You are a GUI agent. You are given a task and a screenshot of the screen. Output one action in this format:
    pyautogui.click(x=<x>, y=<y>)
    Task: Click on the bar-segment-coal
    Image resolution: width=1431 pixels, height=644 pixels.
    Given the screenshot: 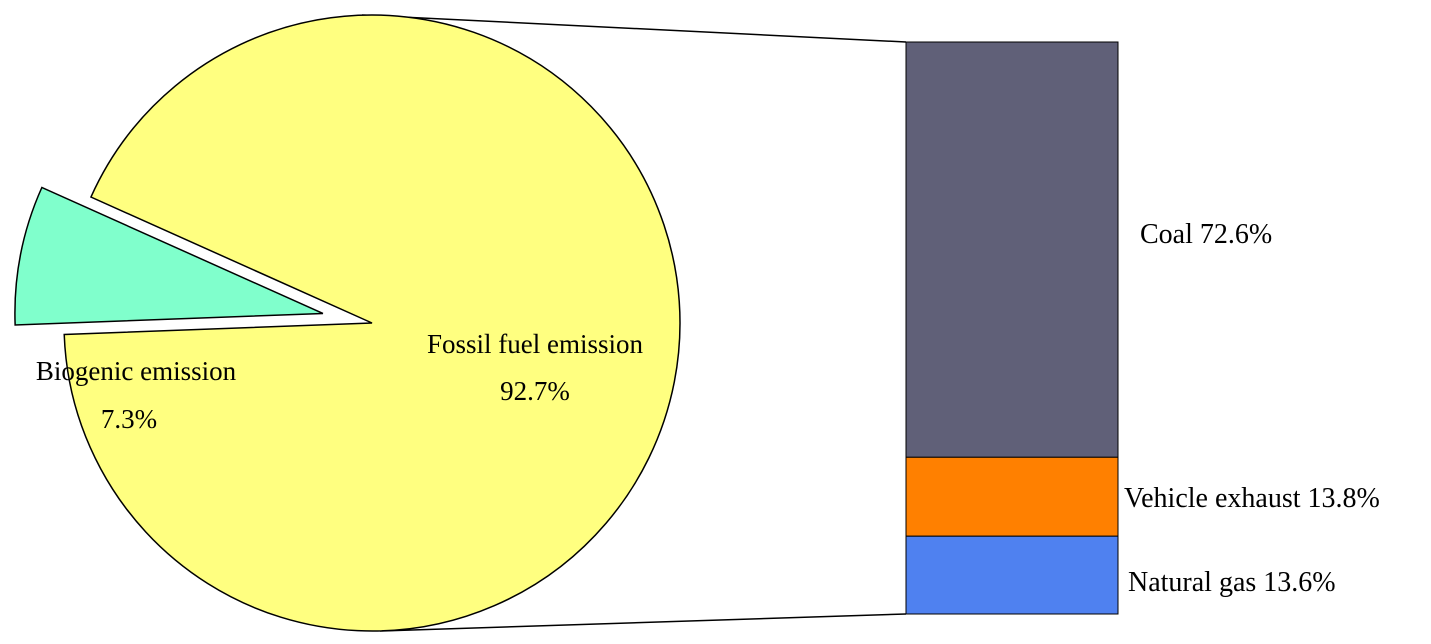 What is the action you would take?
    pyautogui.click(x=1012, y=249)
    